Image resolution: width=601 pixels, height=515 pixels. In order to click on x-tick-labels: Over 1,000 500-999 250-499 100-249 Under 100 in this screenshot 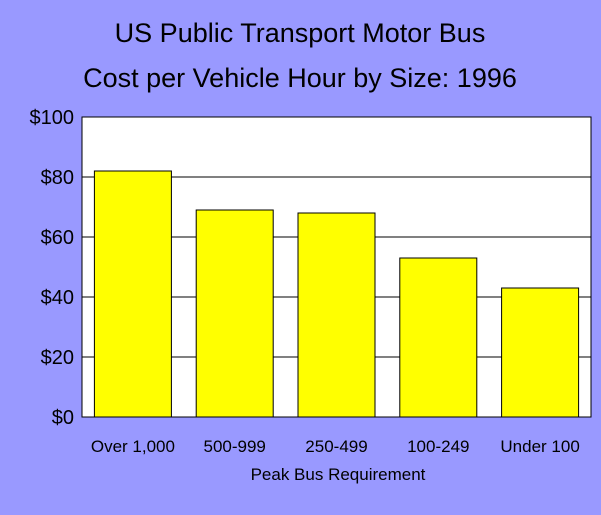, I will do `click(335, 446)`.